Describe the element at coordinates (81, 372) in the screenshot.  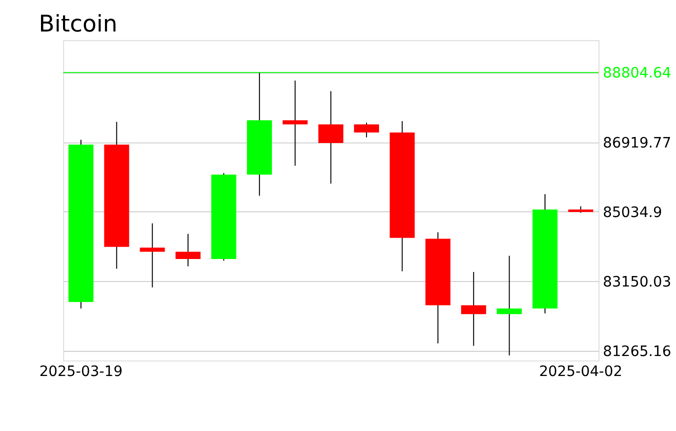
I see `x-tick-label: 2025-03-19` at that location.